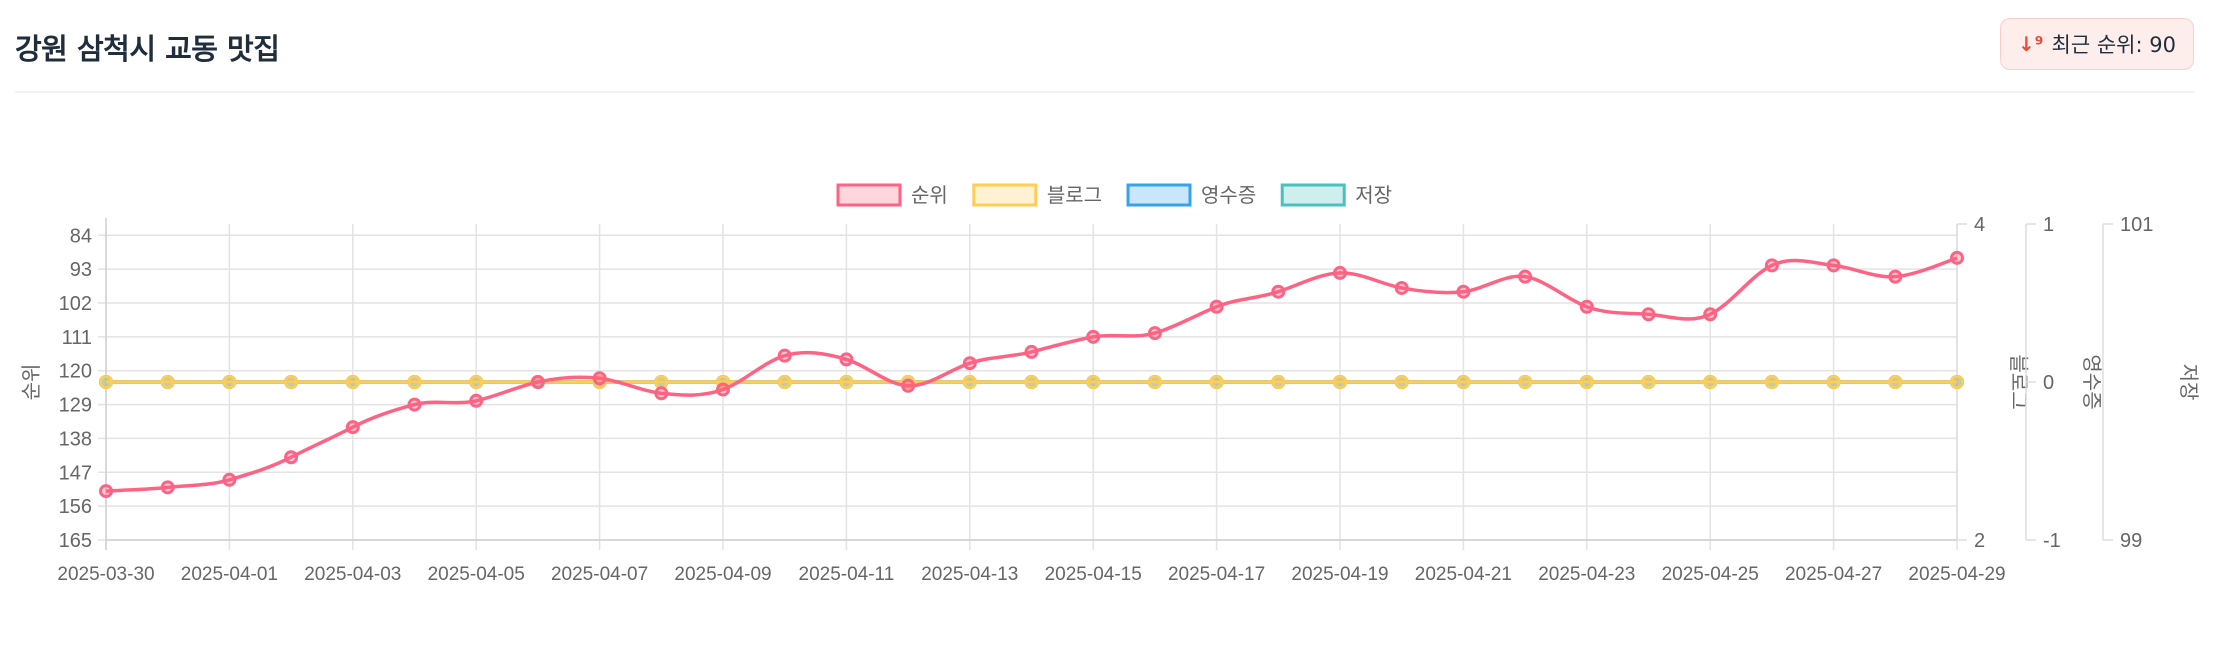 Image resolution: width=2217 pixels, height=645 pixels. What do you see at coordinates (1373, 195) in the screenshot?
I see `legend-label: 저장` at bounding box center [1373, 195].